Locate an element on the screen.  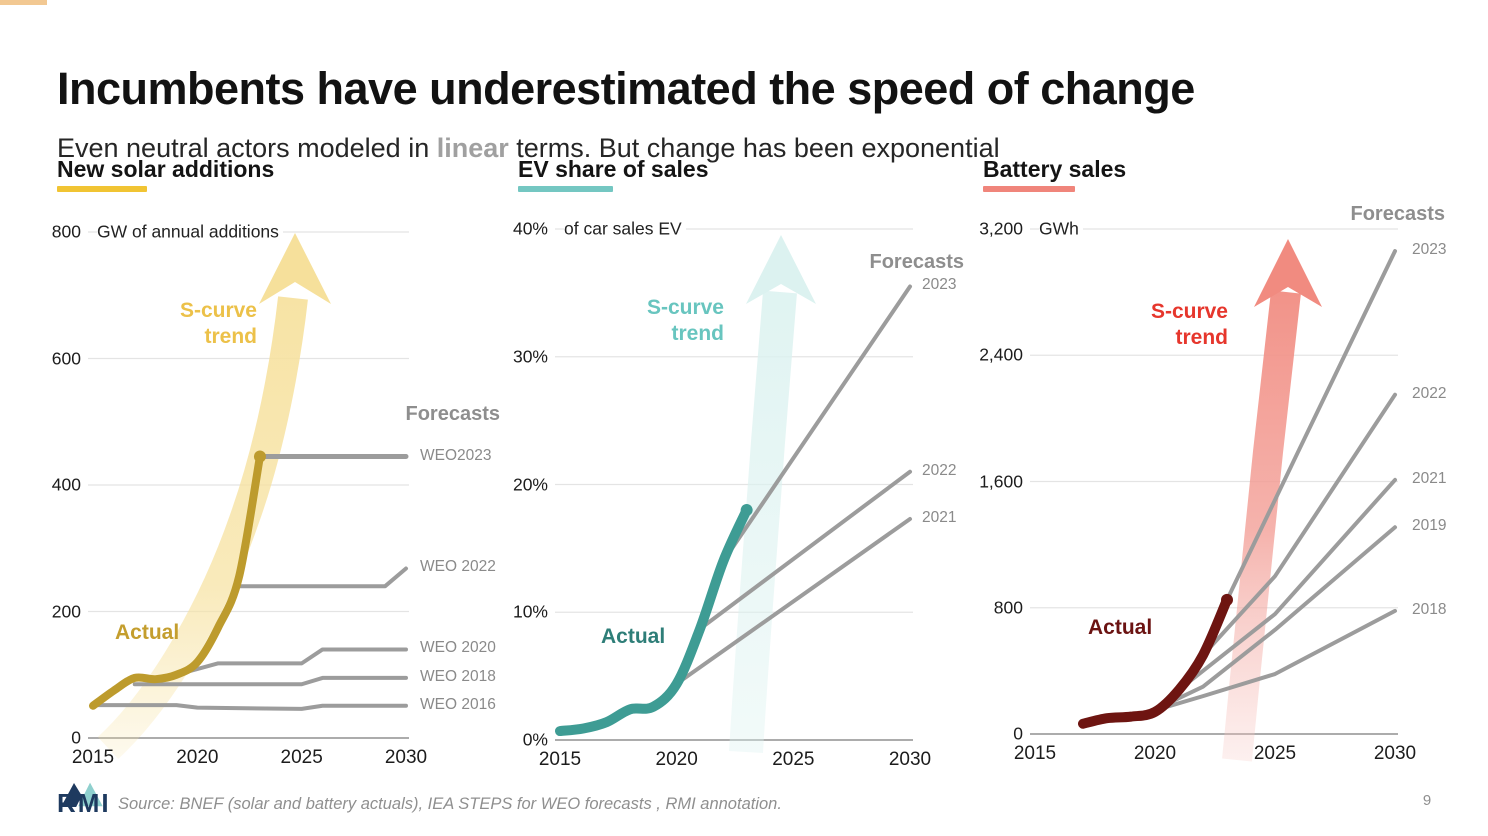
chart-solar-unit-label: GW of annual additions is located at coordinates (190, 232).